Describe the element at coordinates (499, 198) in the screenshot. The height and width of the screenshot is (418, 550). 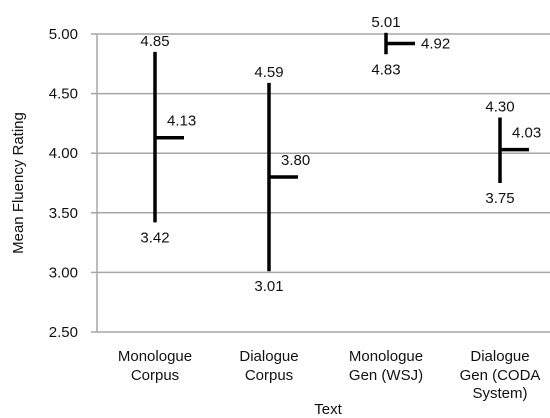
I see `low-value-label: 3.75` at that location.